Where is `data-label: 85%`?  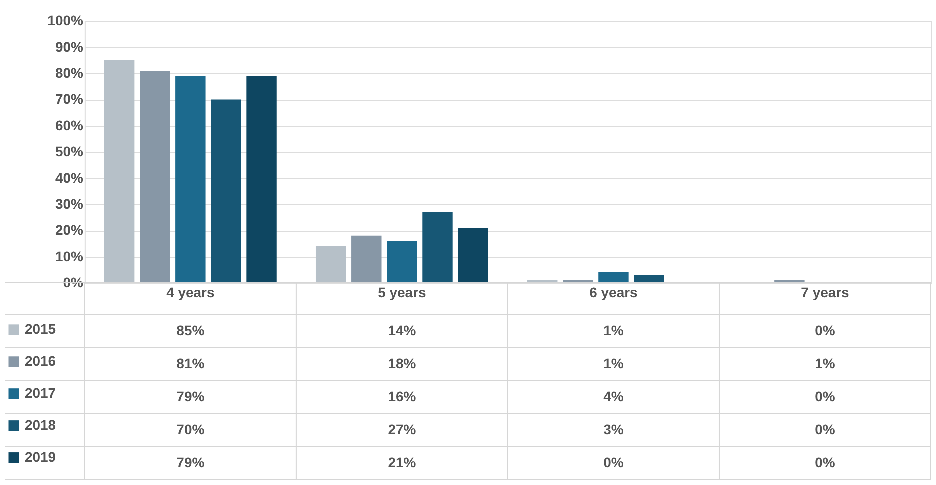 data-label: 85% is located at coordinates (191, 330).